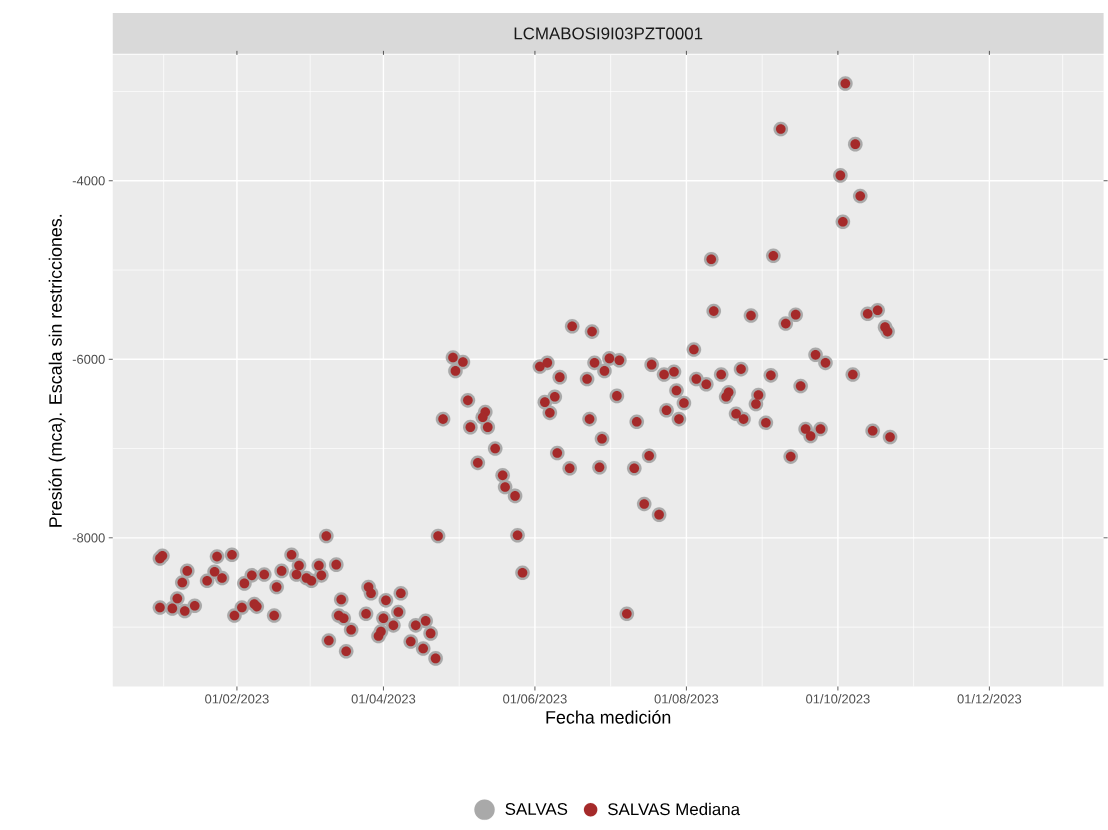 The image size is (1108, 830). What do you see at coordinates (838, 698) in the screenshot?
I see `x-tick-label: 01/10/2023` at bounding box center [838, 698].